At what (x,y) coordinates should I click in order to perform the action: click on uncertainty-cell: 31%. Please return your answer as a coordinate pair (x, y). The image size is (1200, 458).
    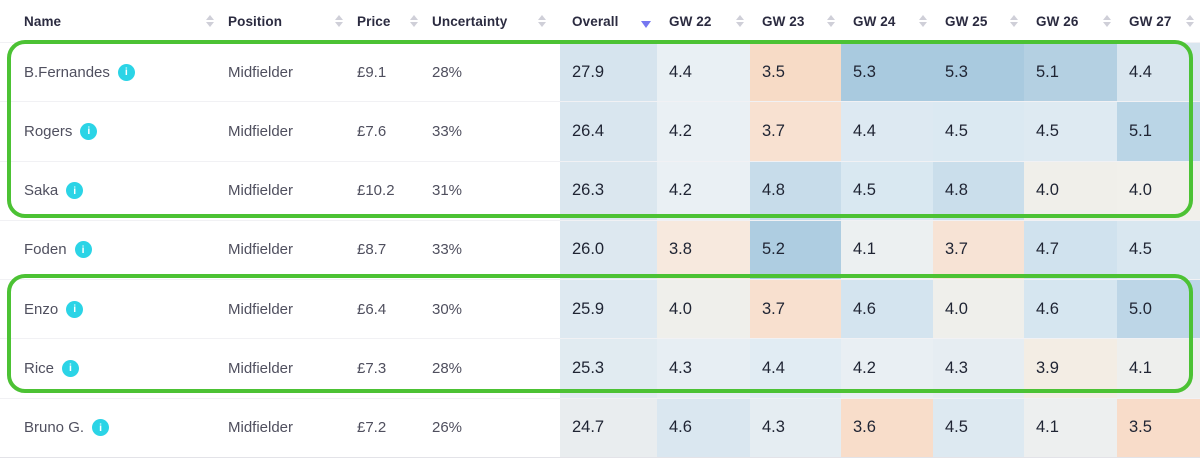
    Looking at the image, I should click on (447, 191).